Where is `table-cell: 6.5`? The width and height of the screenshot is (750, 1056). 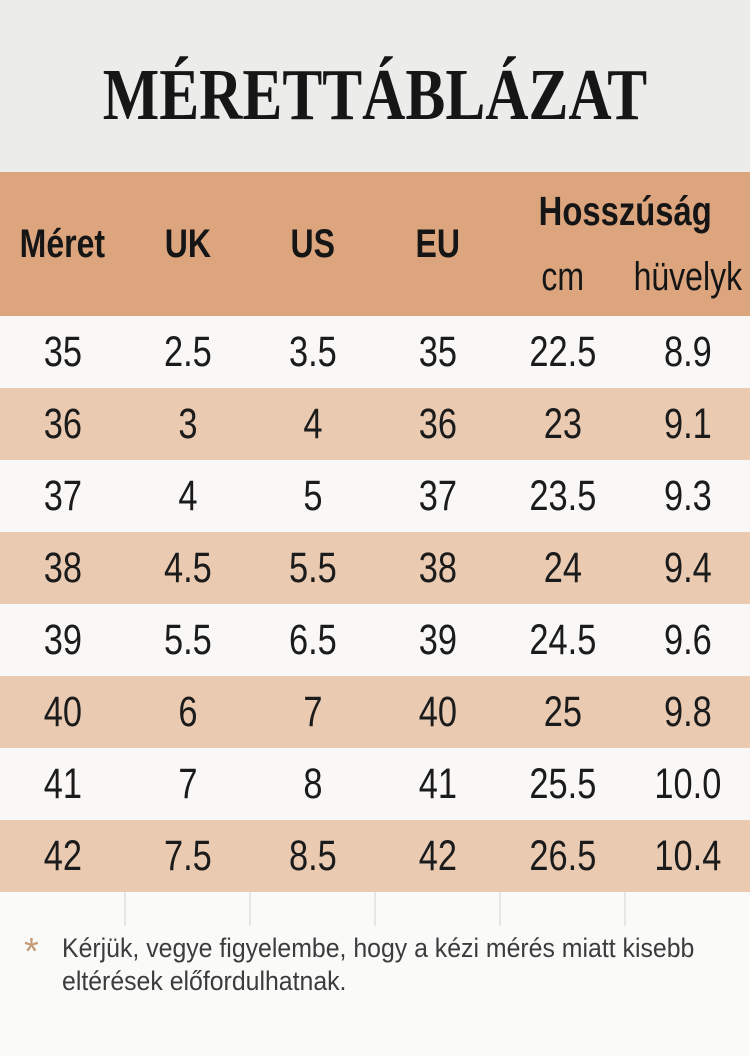
table-cell: 6.5 is located at coordinates (312, 639).